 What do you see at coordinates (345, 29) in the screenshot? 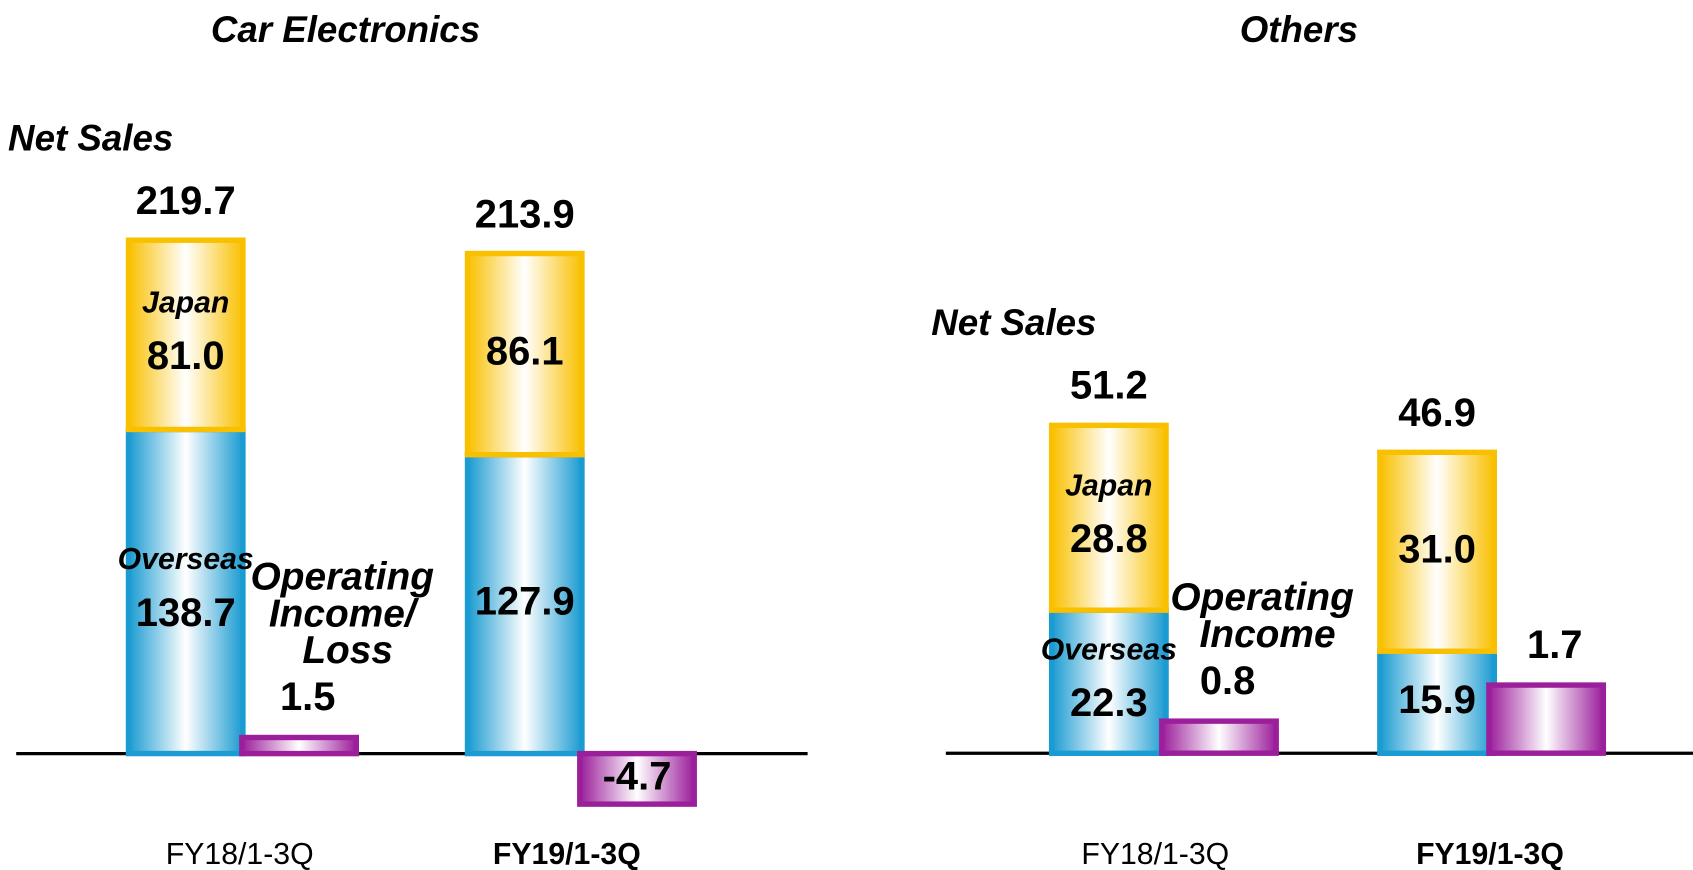
I see `chart-title: Car Electronics` at bounding box center [345, 29].